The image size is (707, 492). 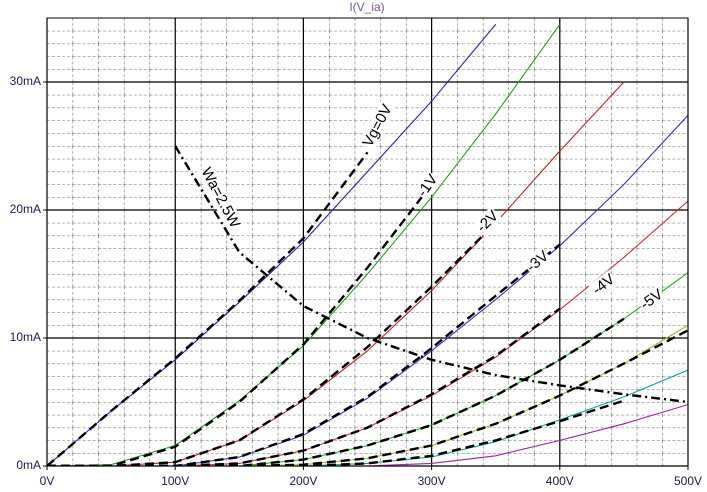 I want to click on y-tick-label: 10mA, so click(x=25, y=337).